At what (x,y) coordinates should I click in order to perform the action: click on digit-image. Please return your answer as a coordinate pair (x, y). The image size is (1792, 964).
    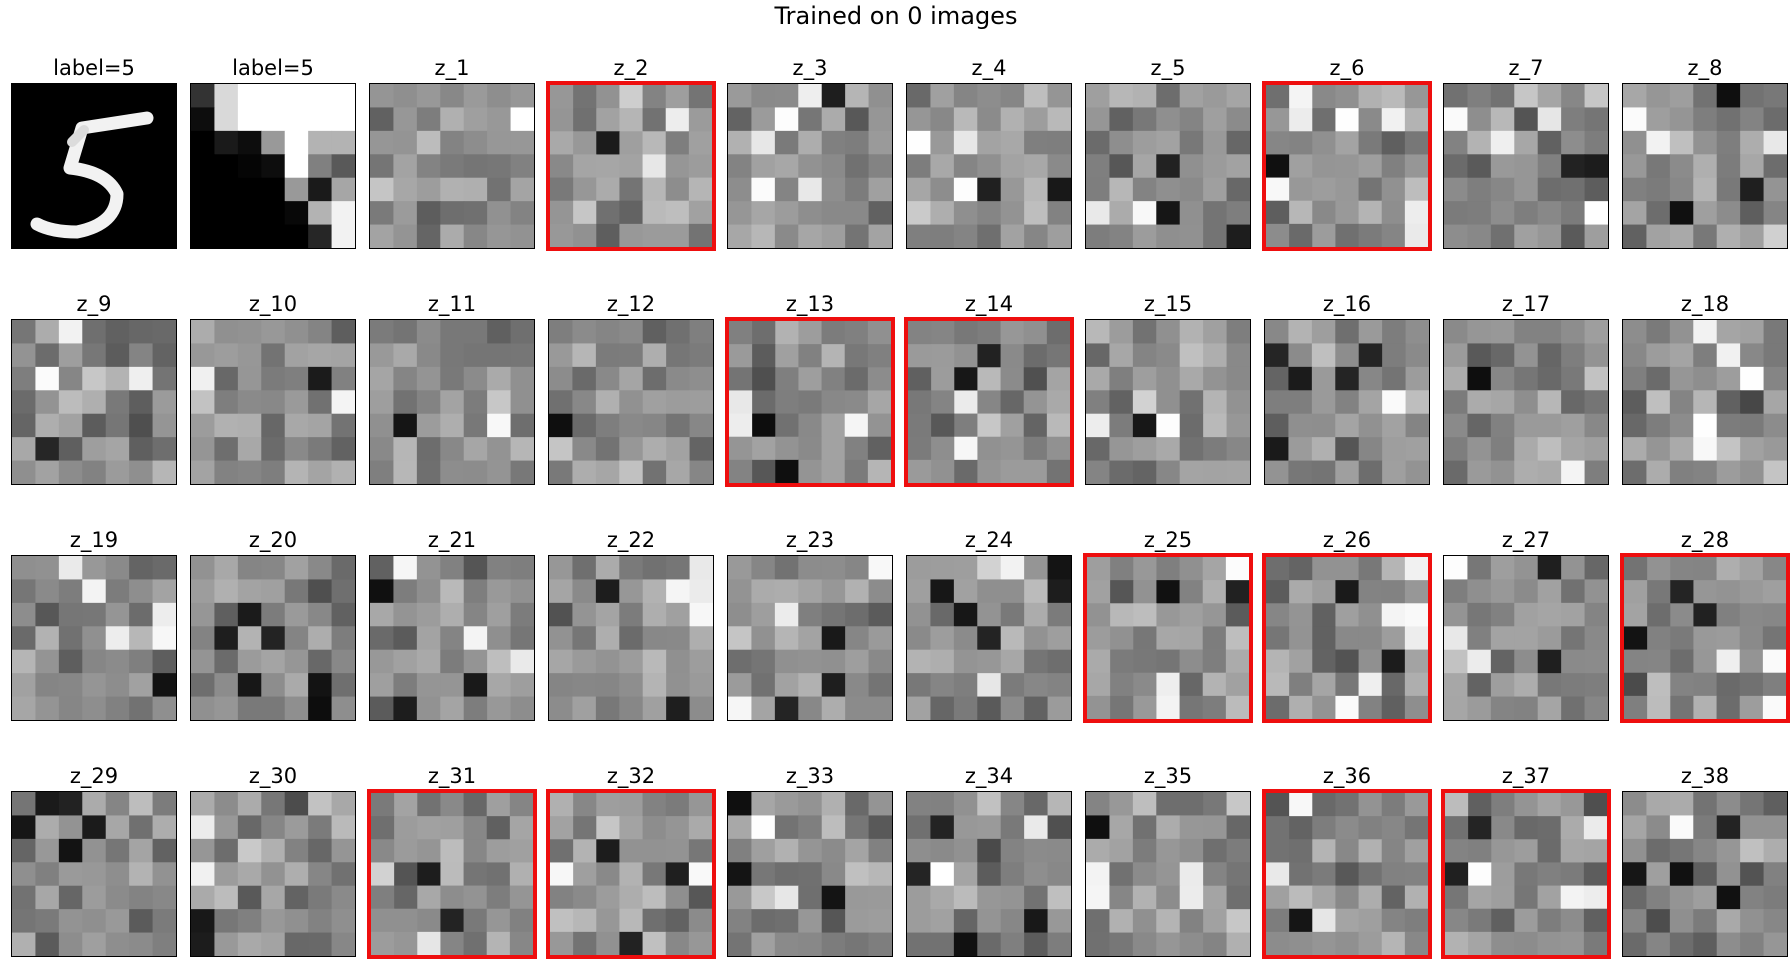
    Looking at the image, I should click on (94, 166).